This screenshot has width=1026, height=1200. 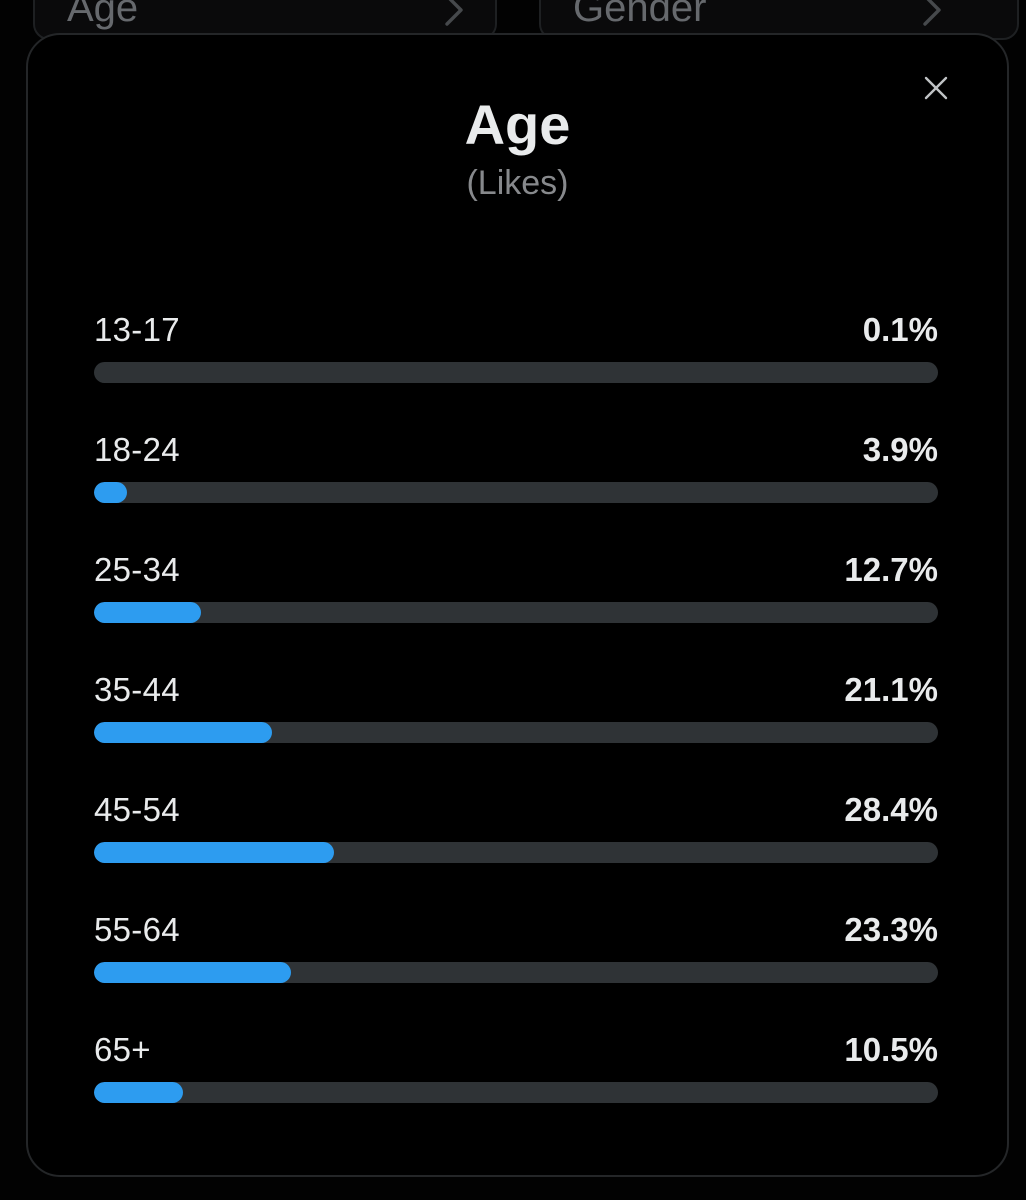 What do you see at coordinates (516, 827) in the screenshot?
I see `age-row: 45-54 28.4%` at bounding box center [516, 827].